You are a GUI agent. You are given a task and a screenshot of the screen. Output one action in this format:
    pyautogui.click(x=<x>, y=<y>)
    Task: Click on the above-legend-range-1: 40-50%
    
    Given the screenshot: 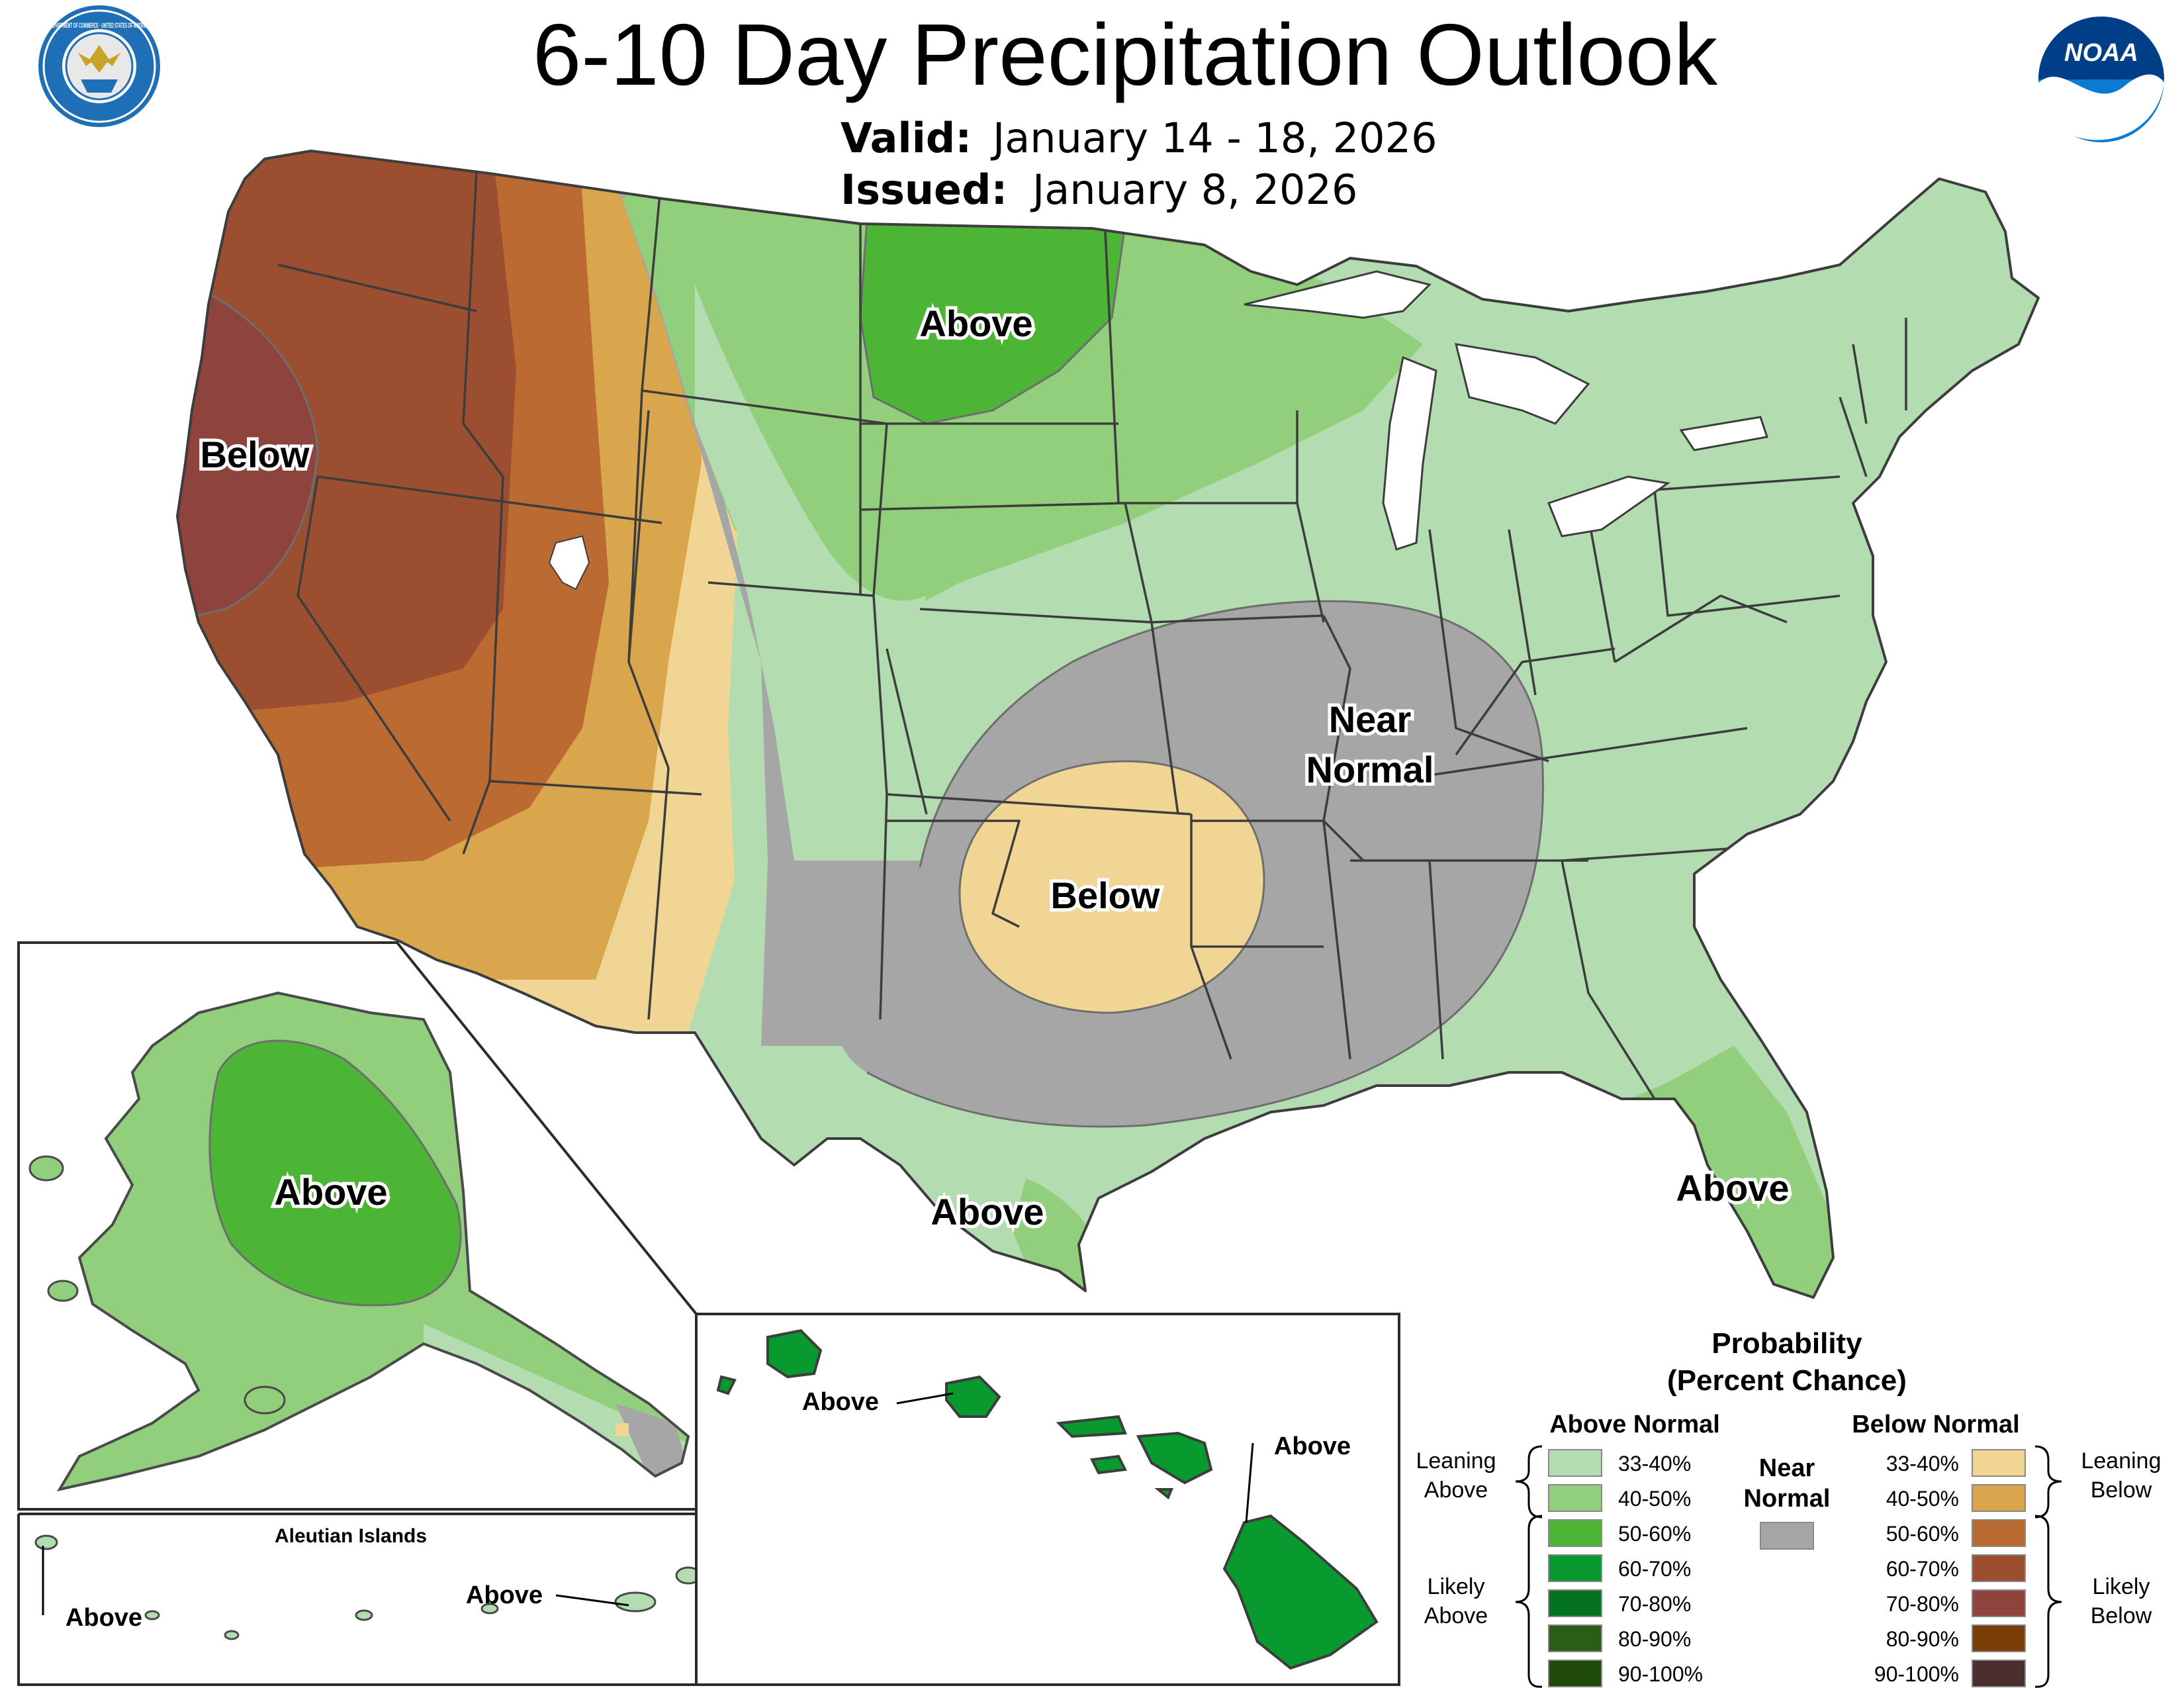 What is the action you would take?
    pyautogui.click(x=1655, y=1499)
    